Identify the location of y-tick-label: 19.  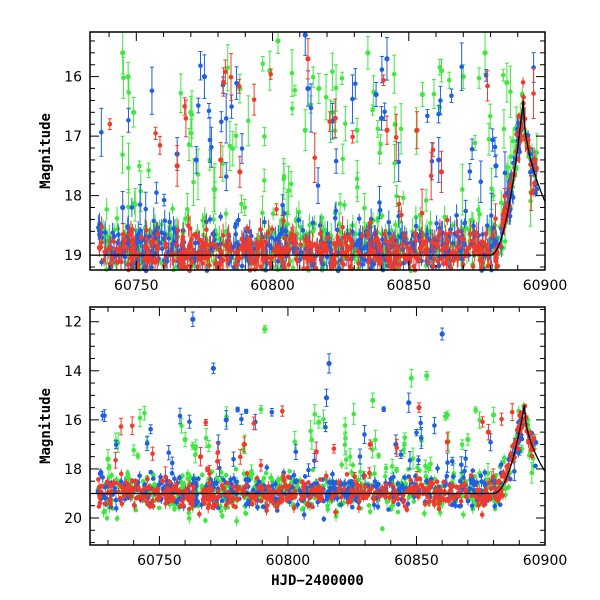
(73, 256).